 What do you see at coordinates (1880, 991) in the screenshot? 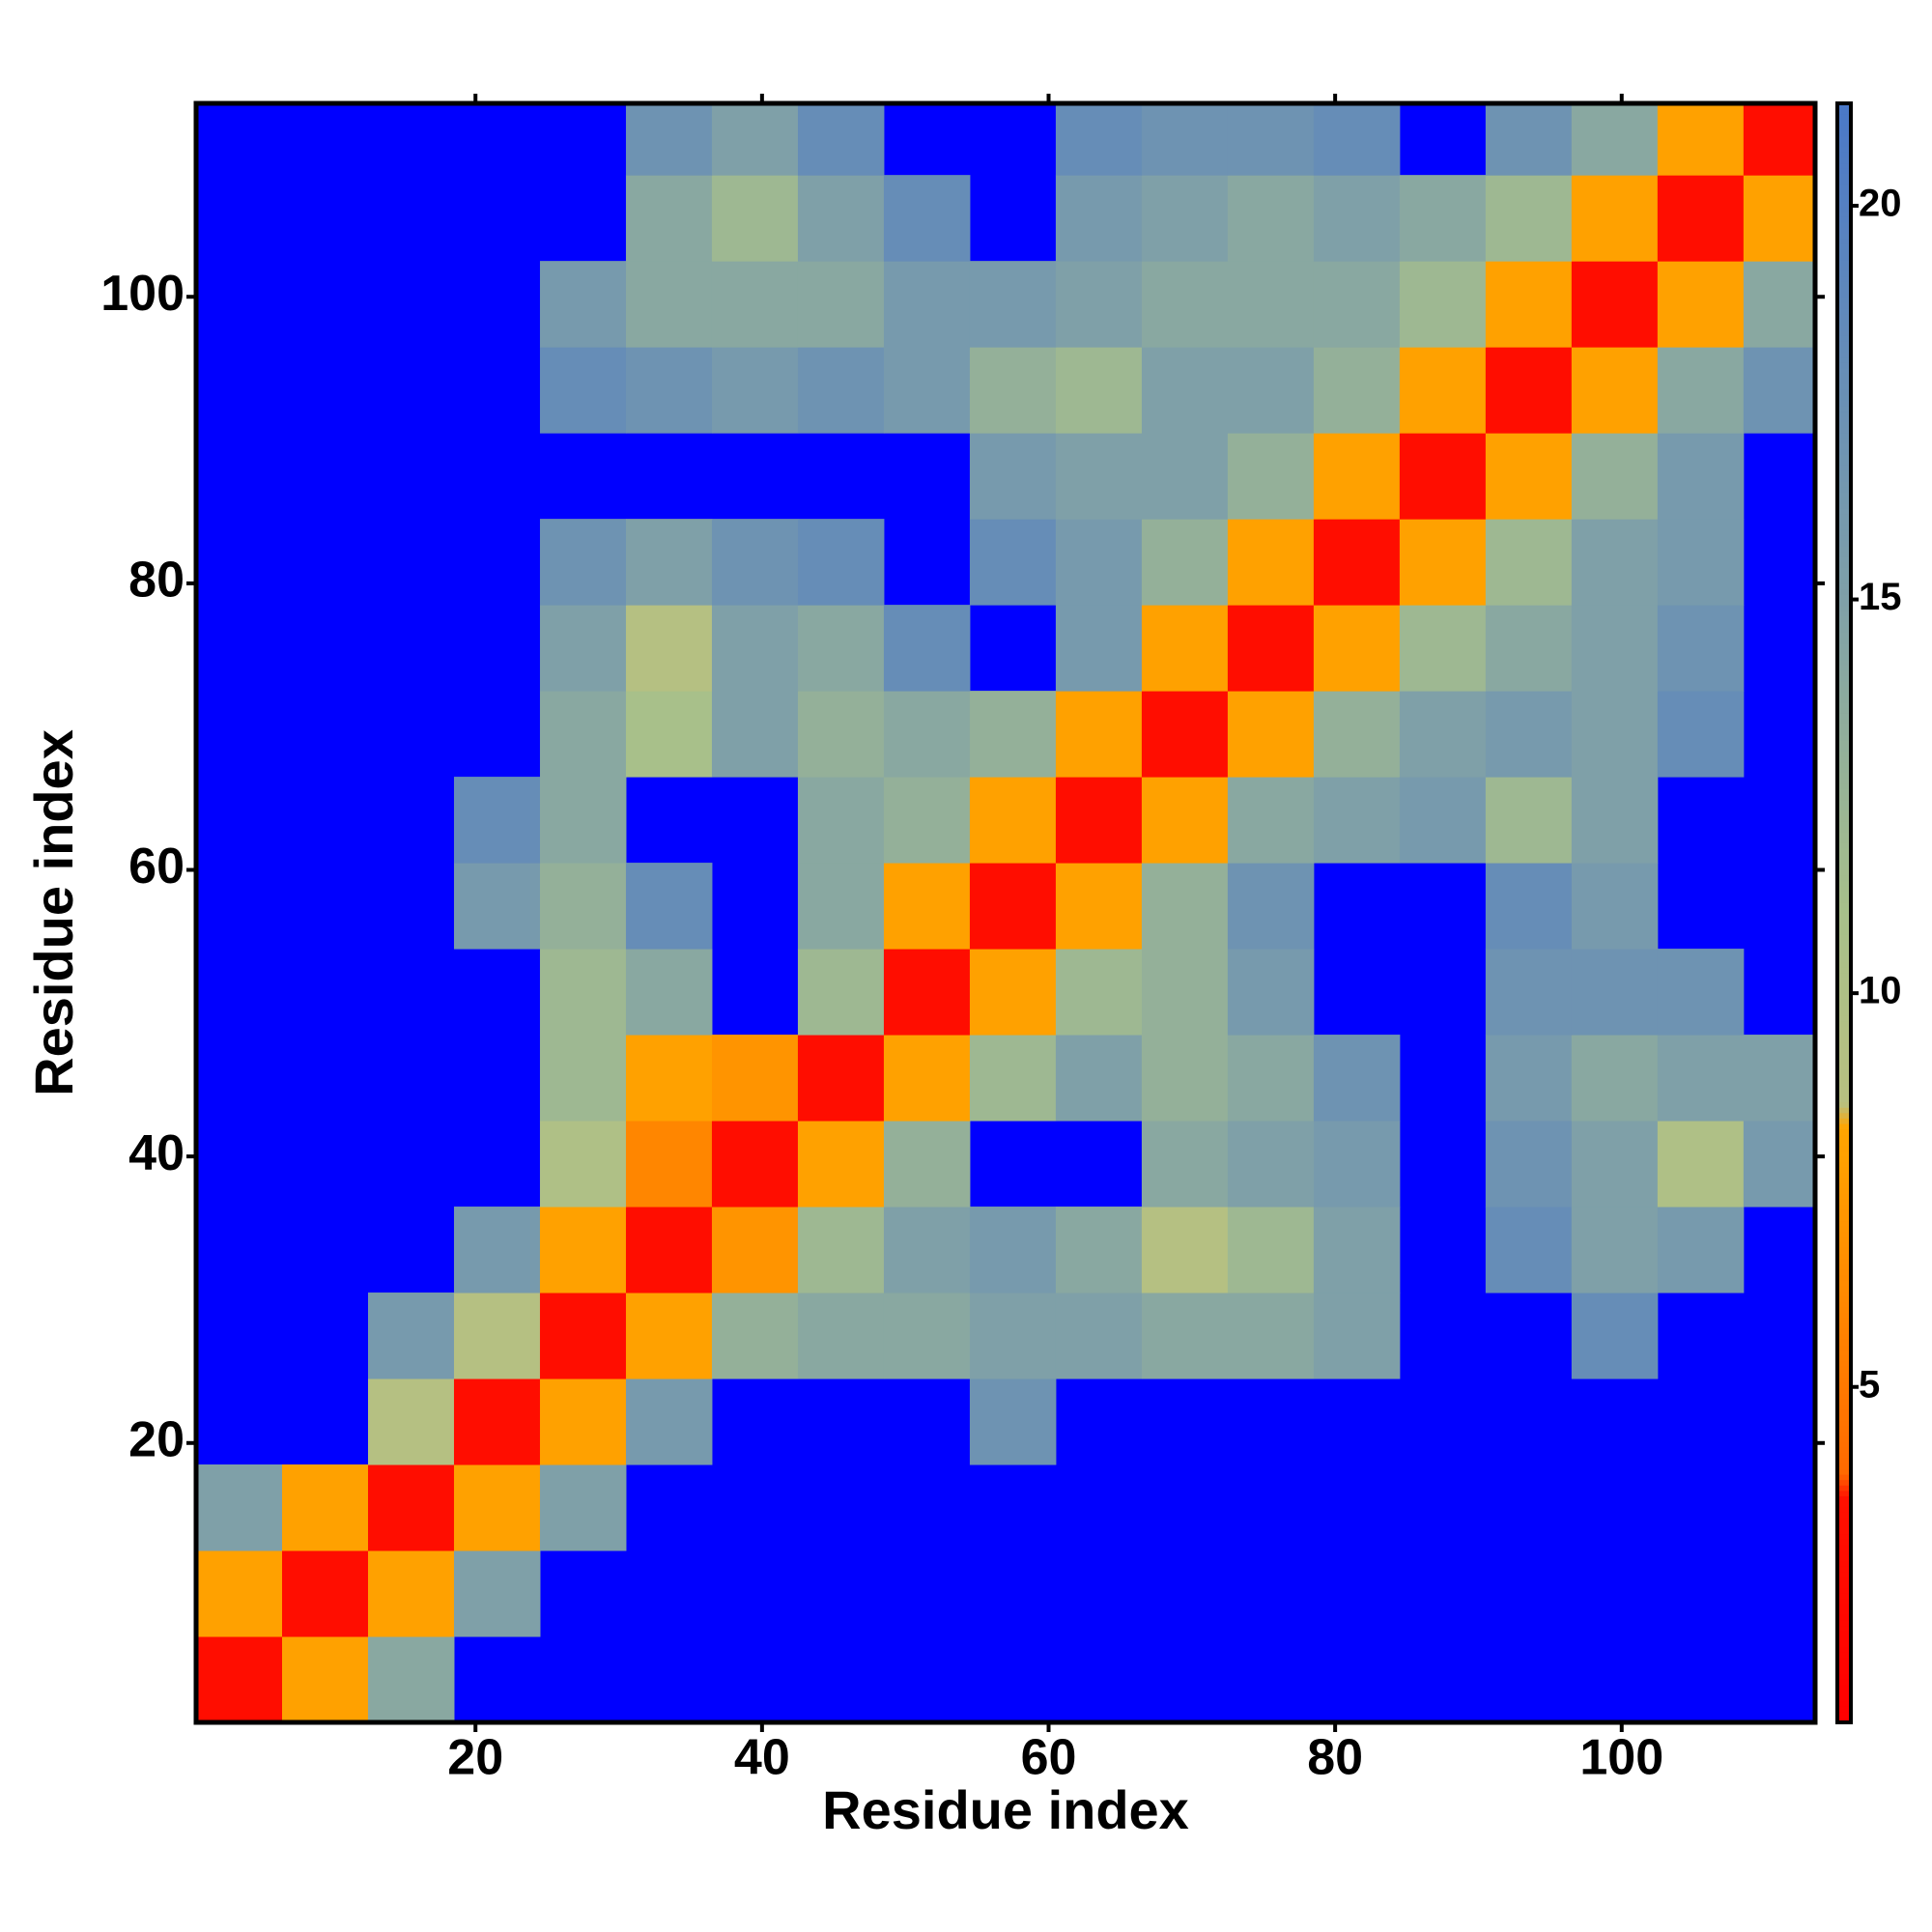
I see `colorbar-tick-label: 10` at bounding box center [1880, 991].